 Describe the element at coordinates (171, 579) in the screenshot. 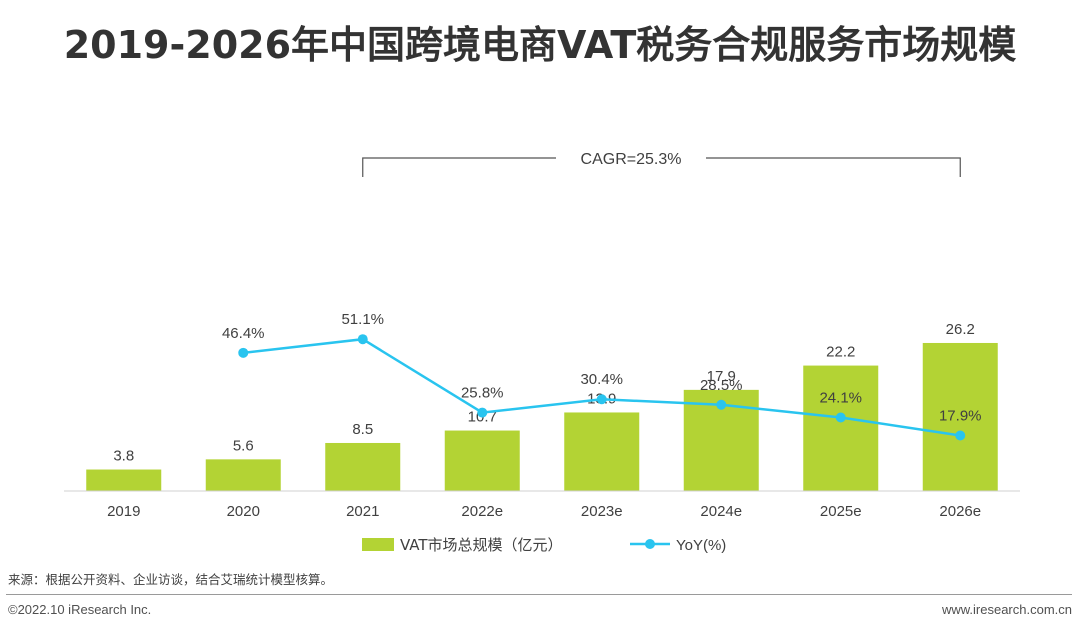

I see `source-note: 来源：根据公开资料、企业访谈，结合艾瑞统计模型核算。` at that location.